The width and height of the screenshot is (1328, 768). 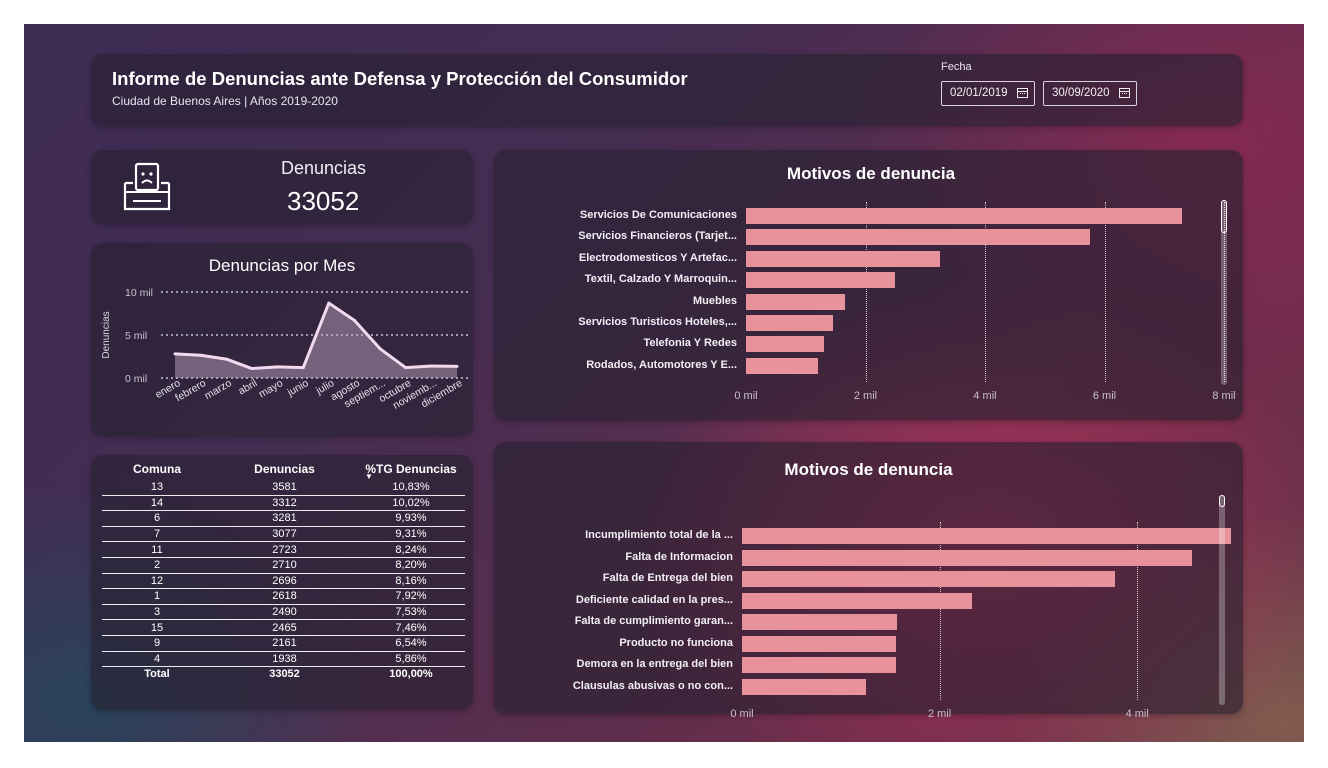 I want to click on motivos-1-x-tick-label: 2 mil, so click(x=865, y=396).